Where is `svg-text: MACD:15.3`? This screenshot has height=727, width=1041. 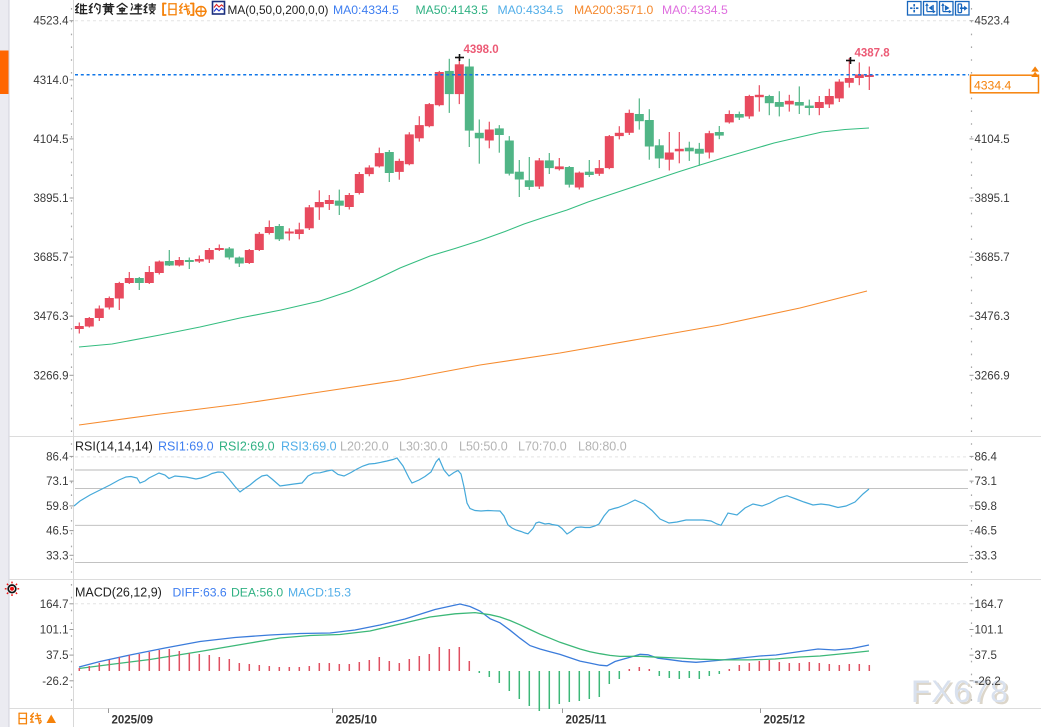
svg-text: MACD:15.3 is located at coordinates (319, 593).